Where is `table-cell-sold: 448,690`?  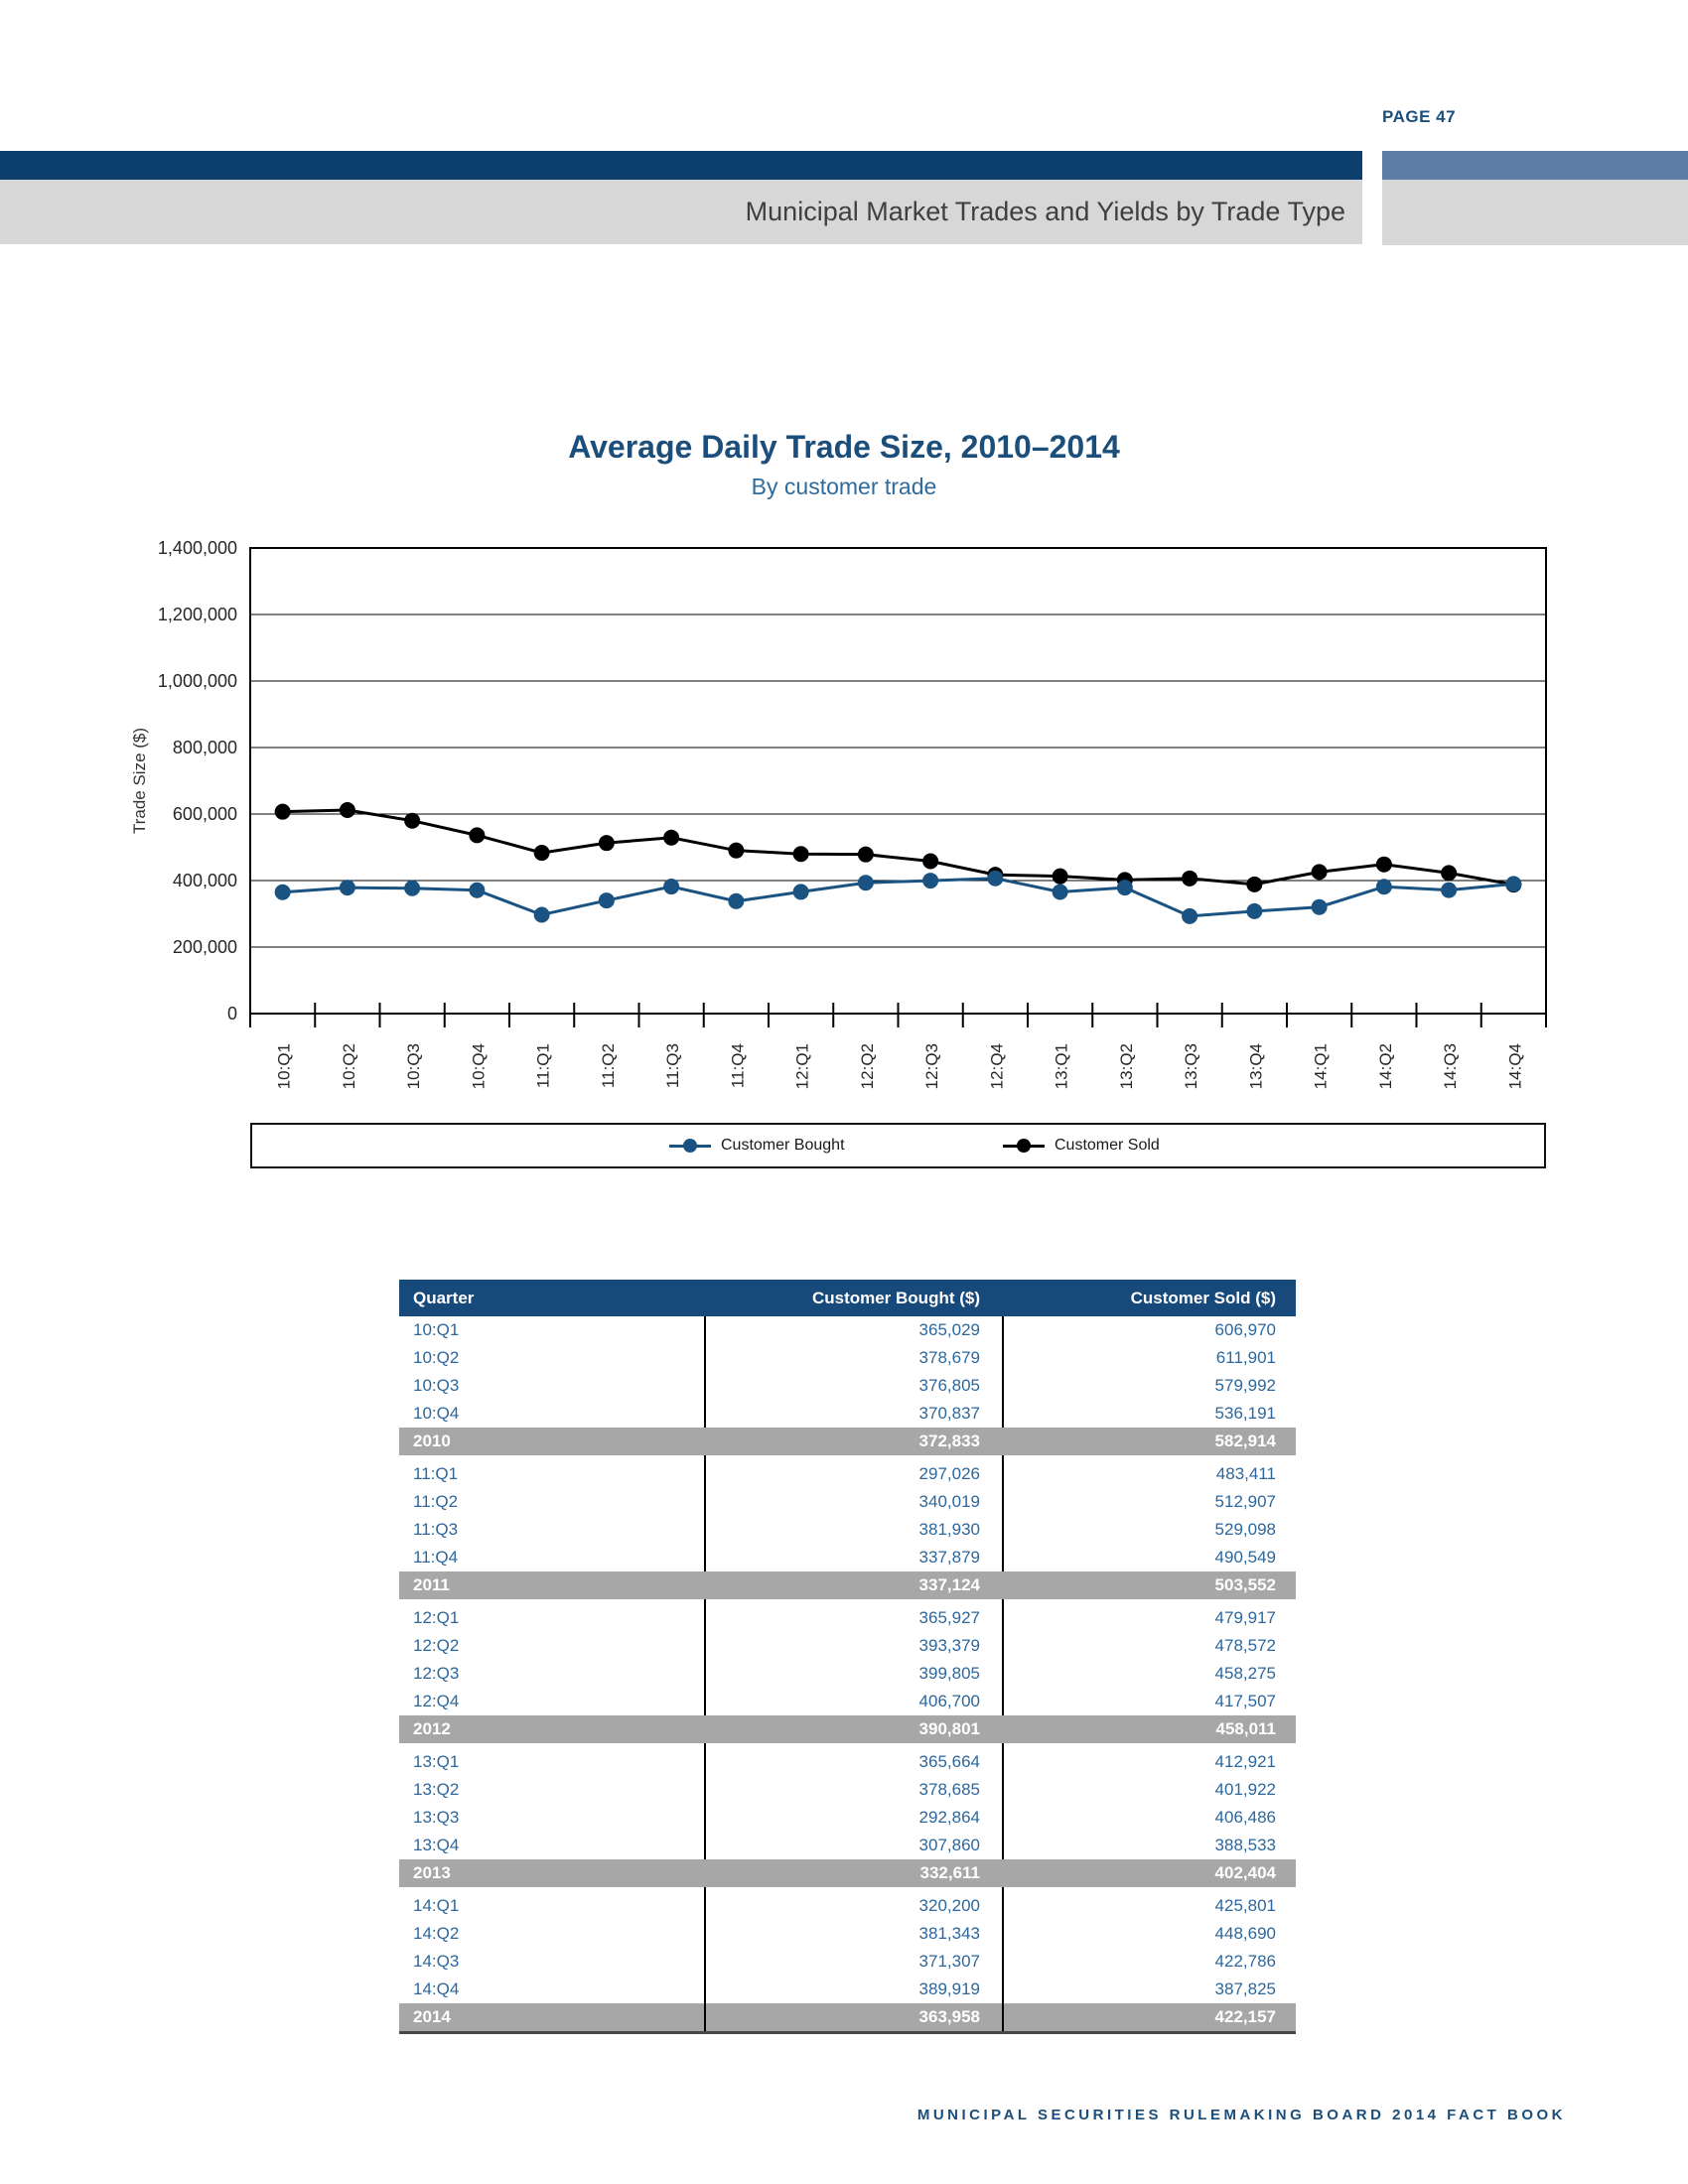 table-cell-sold: 448,690 is located at coordinates (1149, 1934).